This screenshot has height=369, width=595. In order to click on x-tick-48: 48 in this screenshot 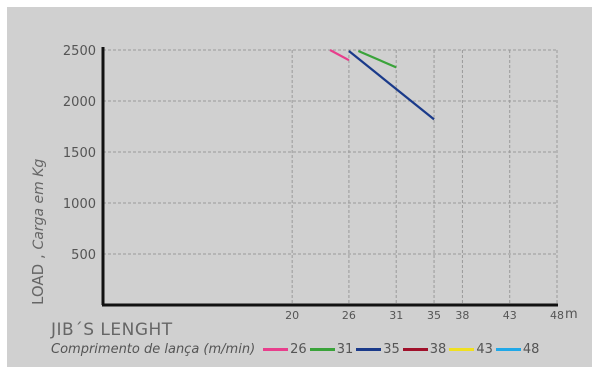, I will do `click(557, 315)`.